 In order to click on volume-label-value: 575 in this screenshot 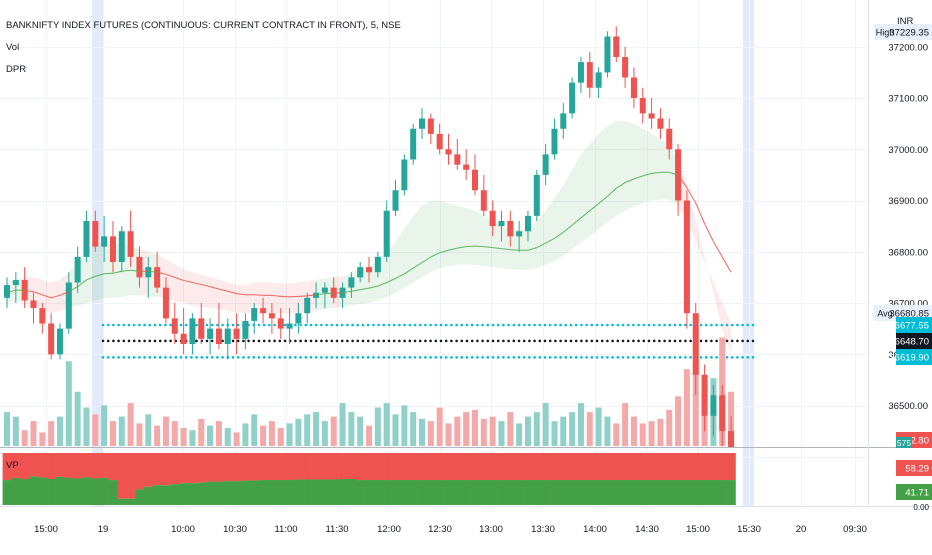, I will do `click(904, 443)`.